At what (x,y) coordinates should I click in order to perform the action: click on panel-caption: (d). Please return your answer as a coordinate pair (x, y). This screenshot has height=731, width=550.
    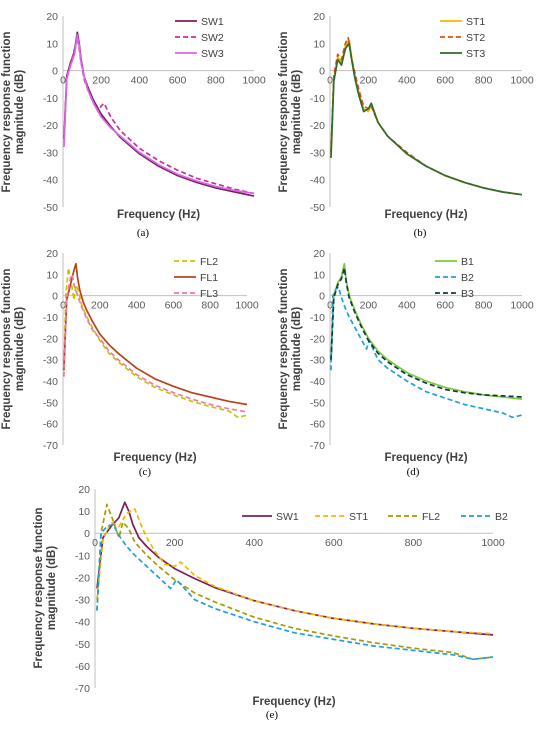
    Looking at the image, I should click on (413, 472).